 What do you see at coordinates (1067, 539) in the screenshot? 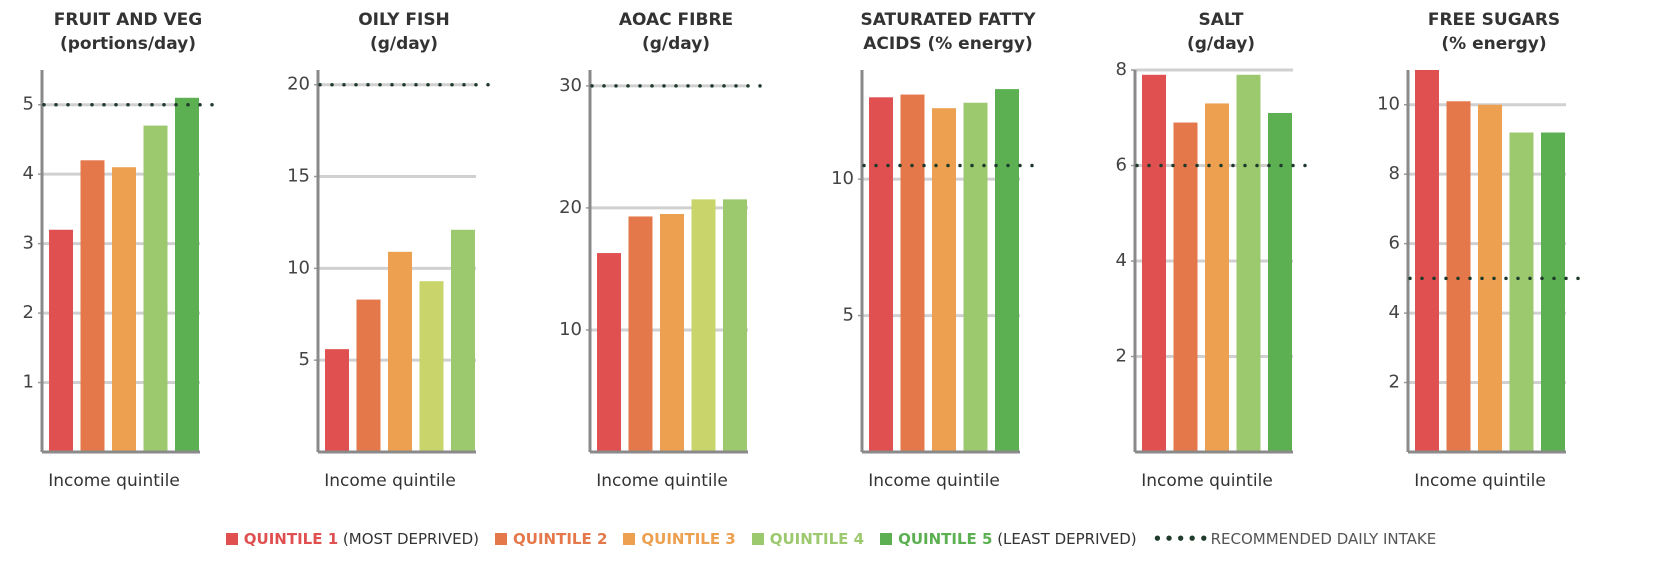
I see `legend-note: (LEAST DEPRIVED)` at bounding box center [1067, 539].